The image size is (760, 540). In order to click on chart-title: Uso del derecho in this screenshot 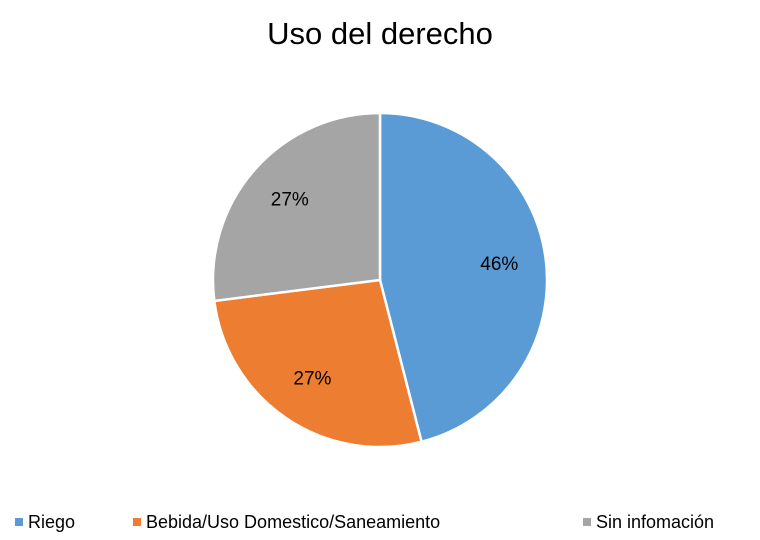, I will do `click(380, 33)`.